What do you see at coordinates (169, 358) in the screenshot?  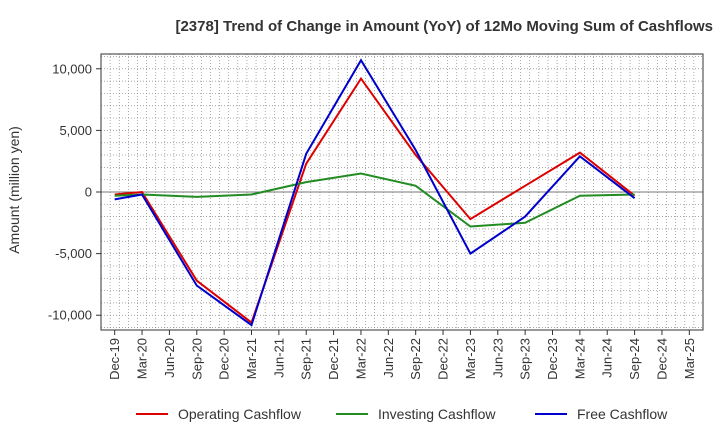 I see `x-tick-label: Jun-20` at bounding box center [169, 358].